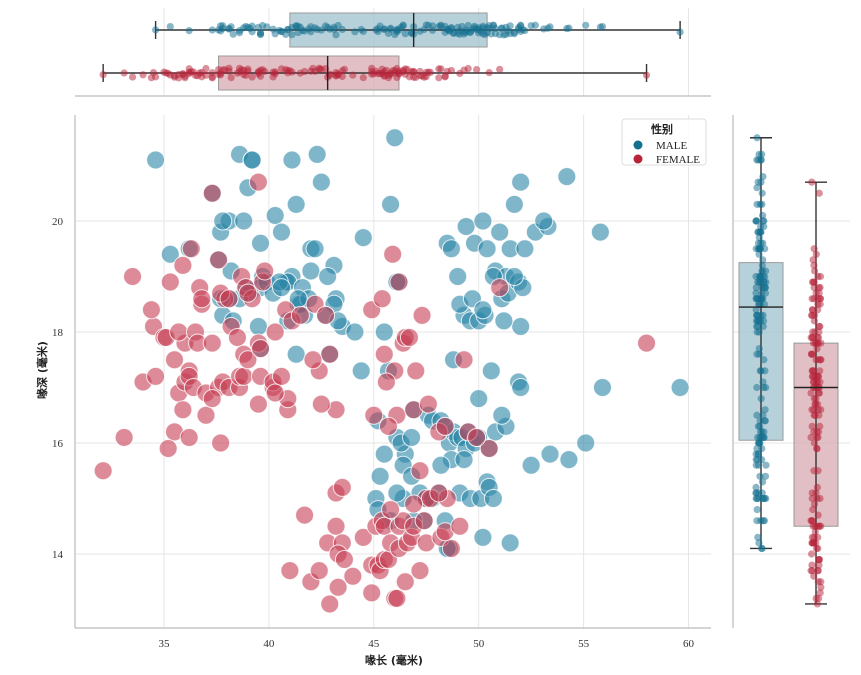  Describe the element at coordinates (269, 644) in the screenshot. I see `x-tick-label: 40` at that location.